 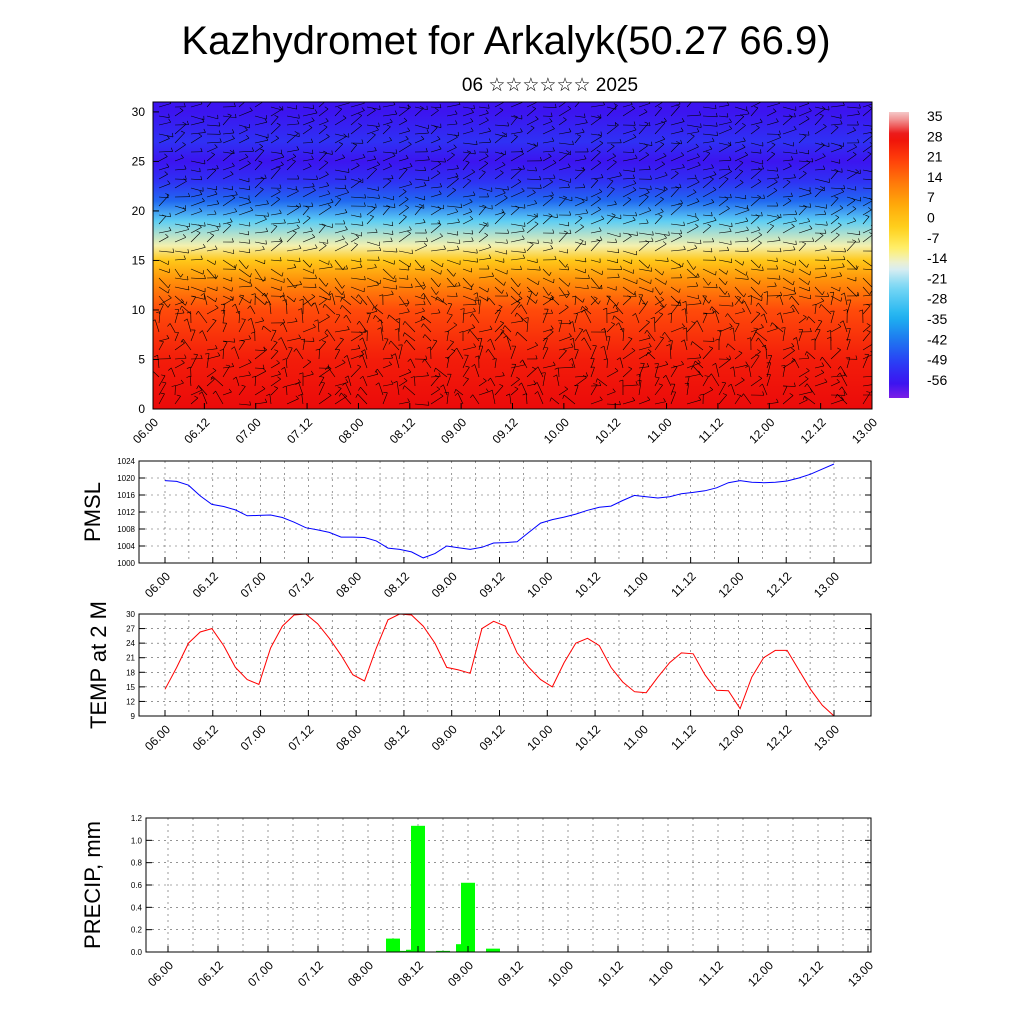 What do you see at coordinates (253, 584) in the screenshot?
I see `x-tick-label: 07.00` at bounding box center [253, 584].